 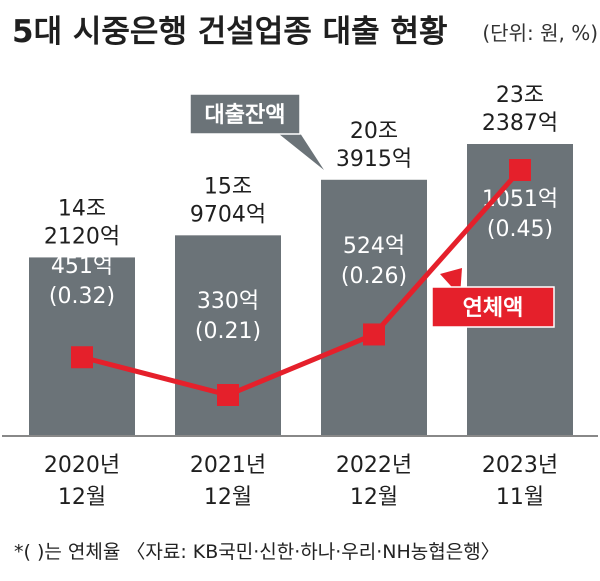 I want to click on loan-balance-callout-box, so click(x=245, y=114).